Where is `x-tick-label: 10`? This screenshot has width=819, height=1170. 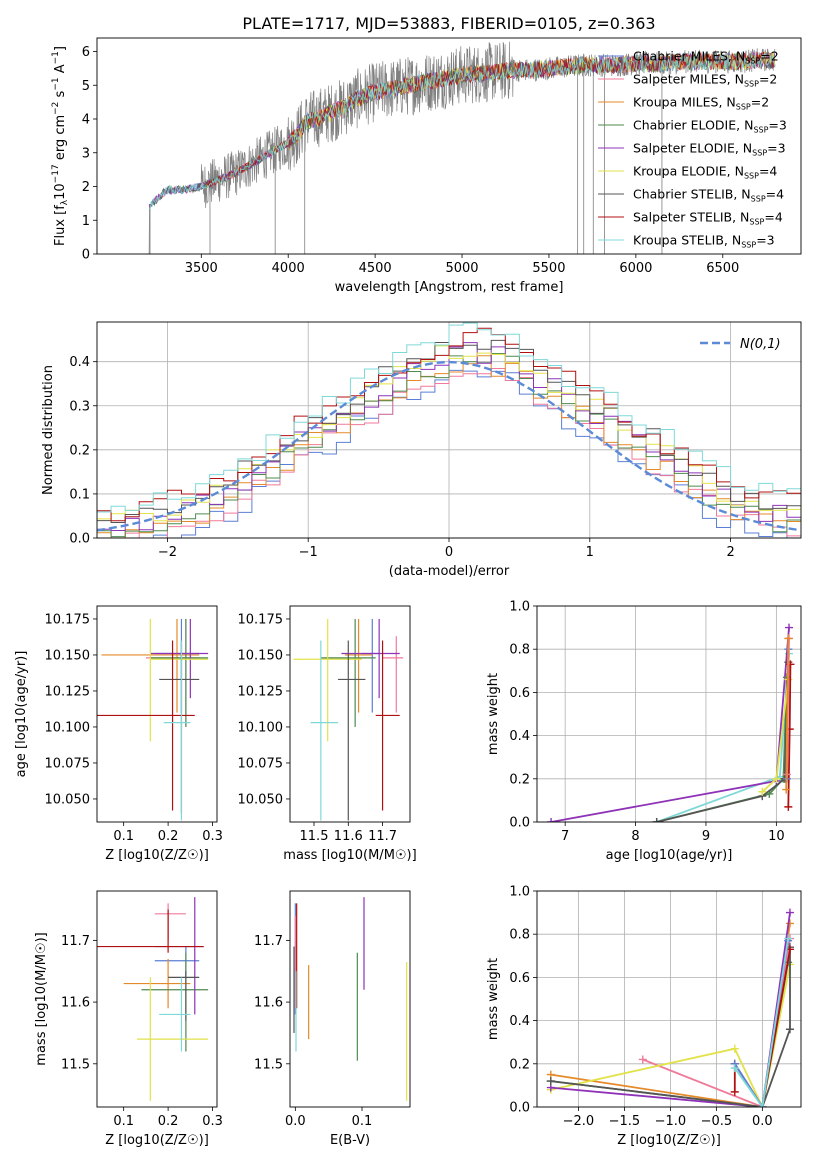 x-tick-label: 10 is located at coordinates (776, 836).